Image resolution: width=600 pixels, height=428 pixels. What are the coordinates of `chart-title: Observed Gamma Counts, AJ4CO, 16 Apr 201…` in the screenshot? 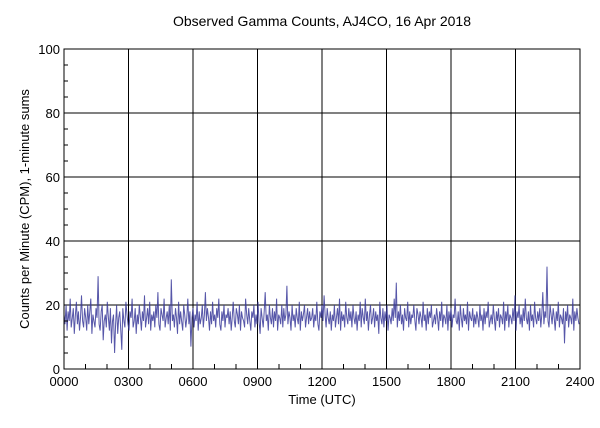 It's located at (322, 21).